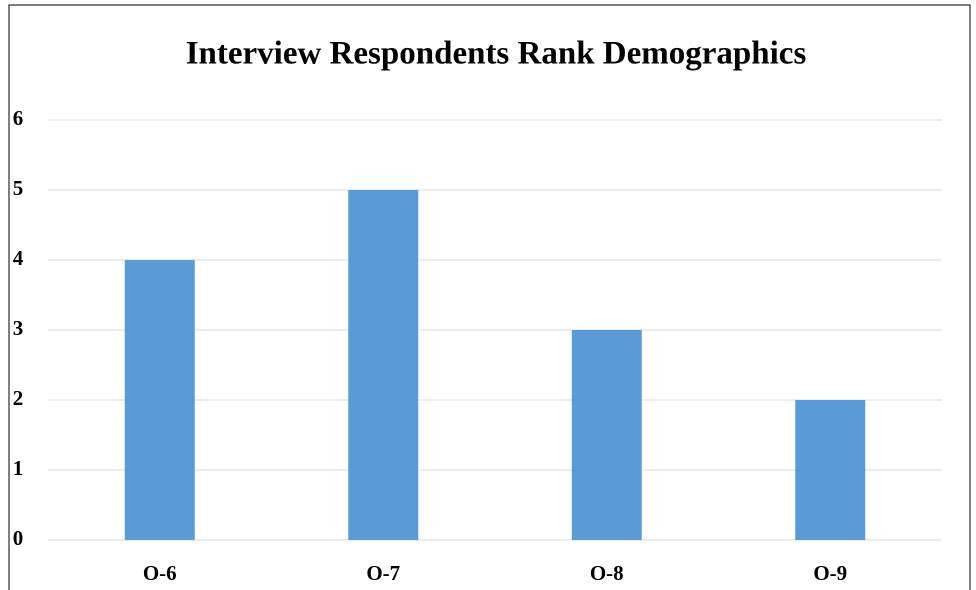 The width and height of the screenshot is (976, 590). I want to click on y-tick-label: 1, so click(18, 468).